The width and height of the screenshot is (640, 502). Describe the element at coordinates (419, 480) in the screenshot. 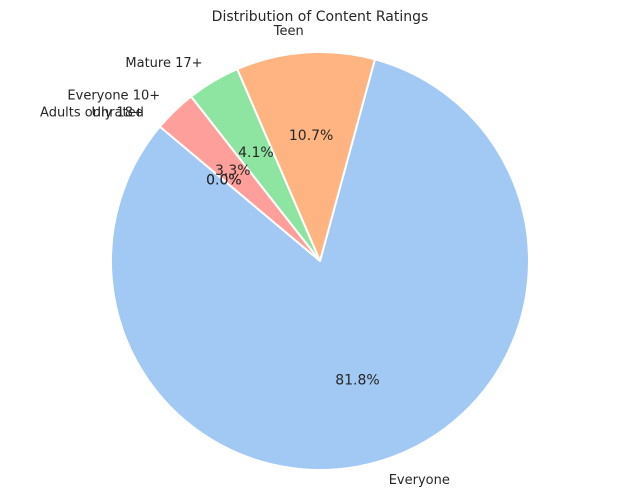

I see `slice-label-everyone: Everyone` at that location.